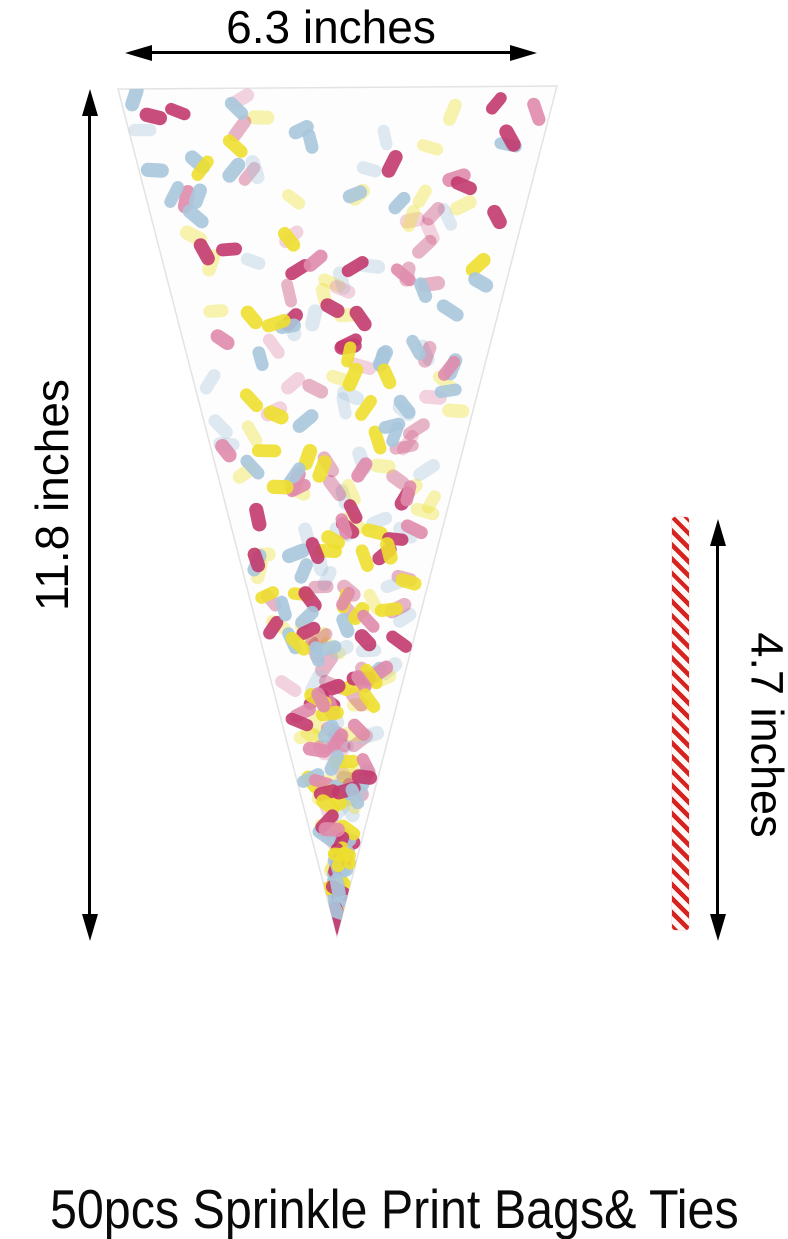  I want to click on tie-length-arrow, so click(718, 730).